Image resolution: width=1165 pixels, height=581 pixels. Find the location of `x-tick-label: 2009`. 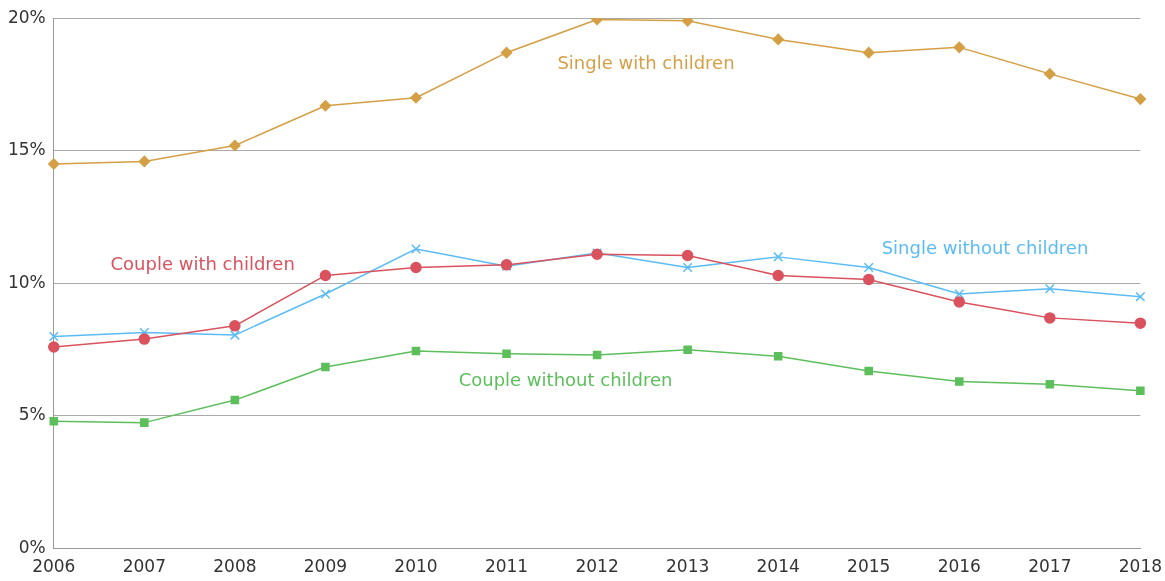

x-tick-label: 2009 is located at coordinates (325, 566).